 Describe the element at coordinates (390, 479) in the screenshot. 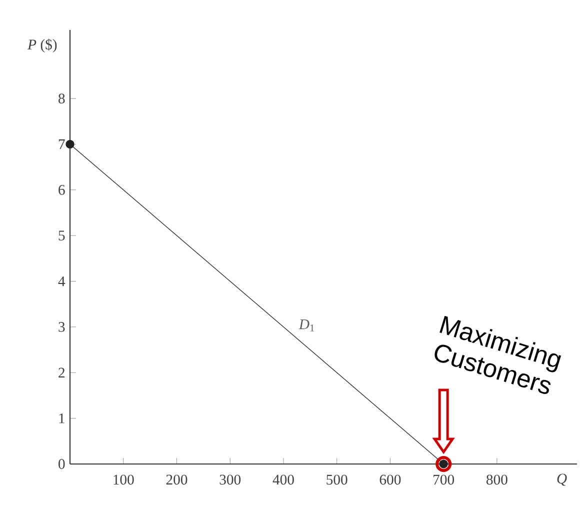

I see `x-tick-label: 600` at that location.